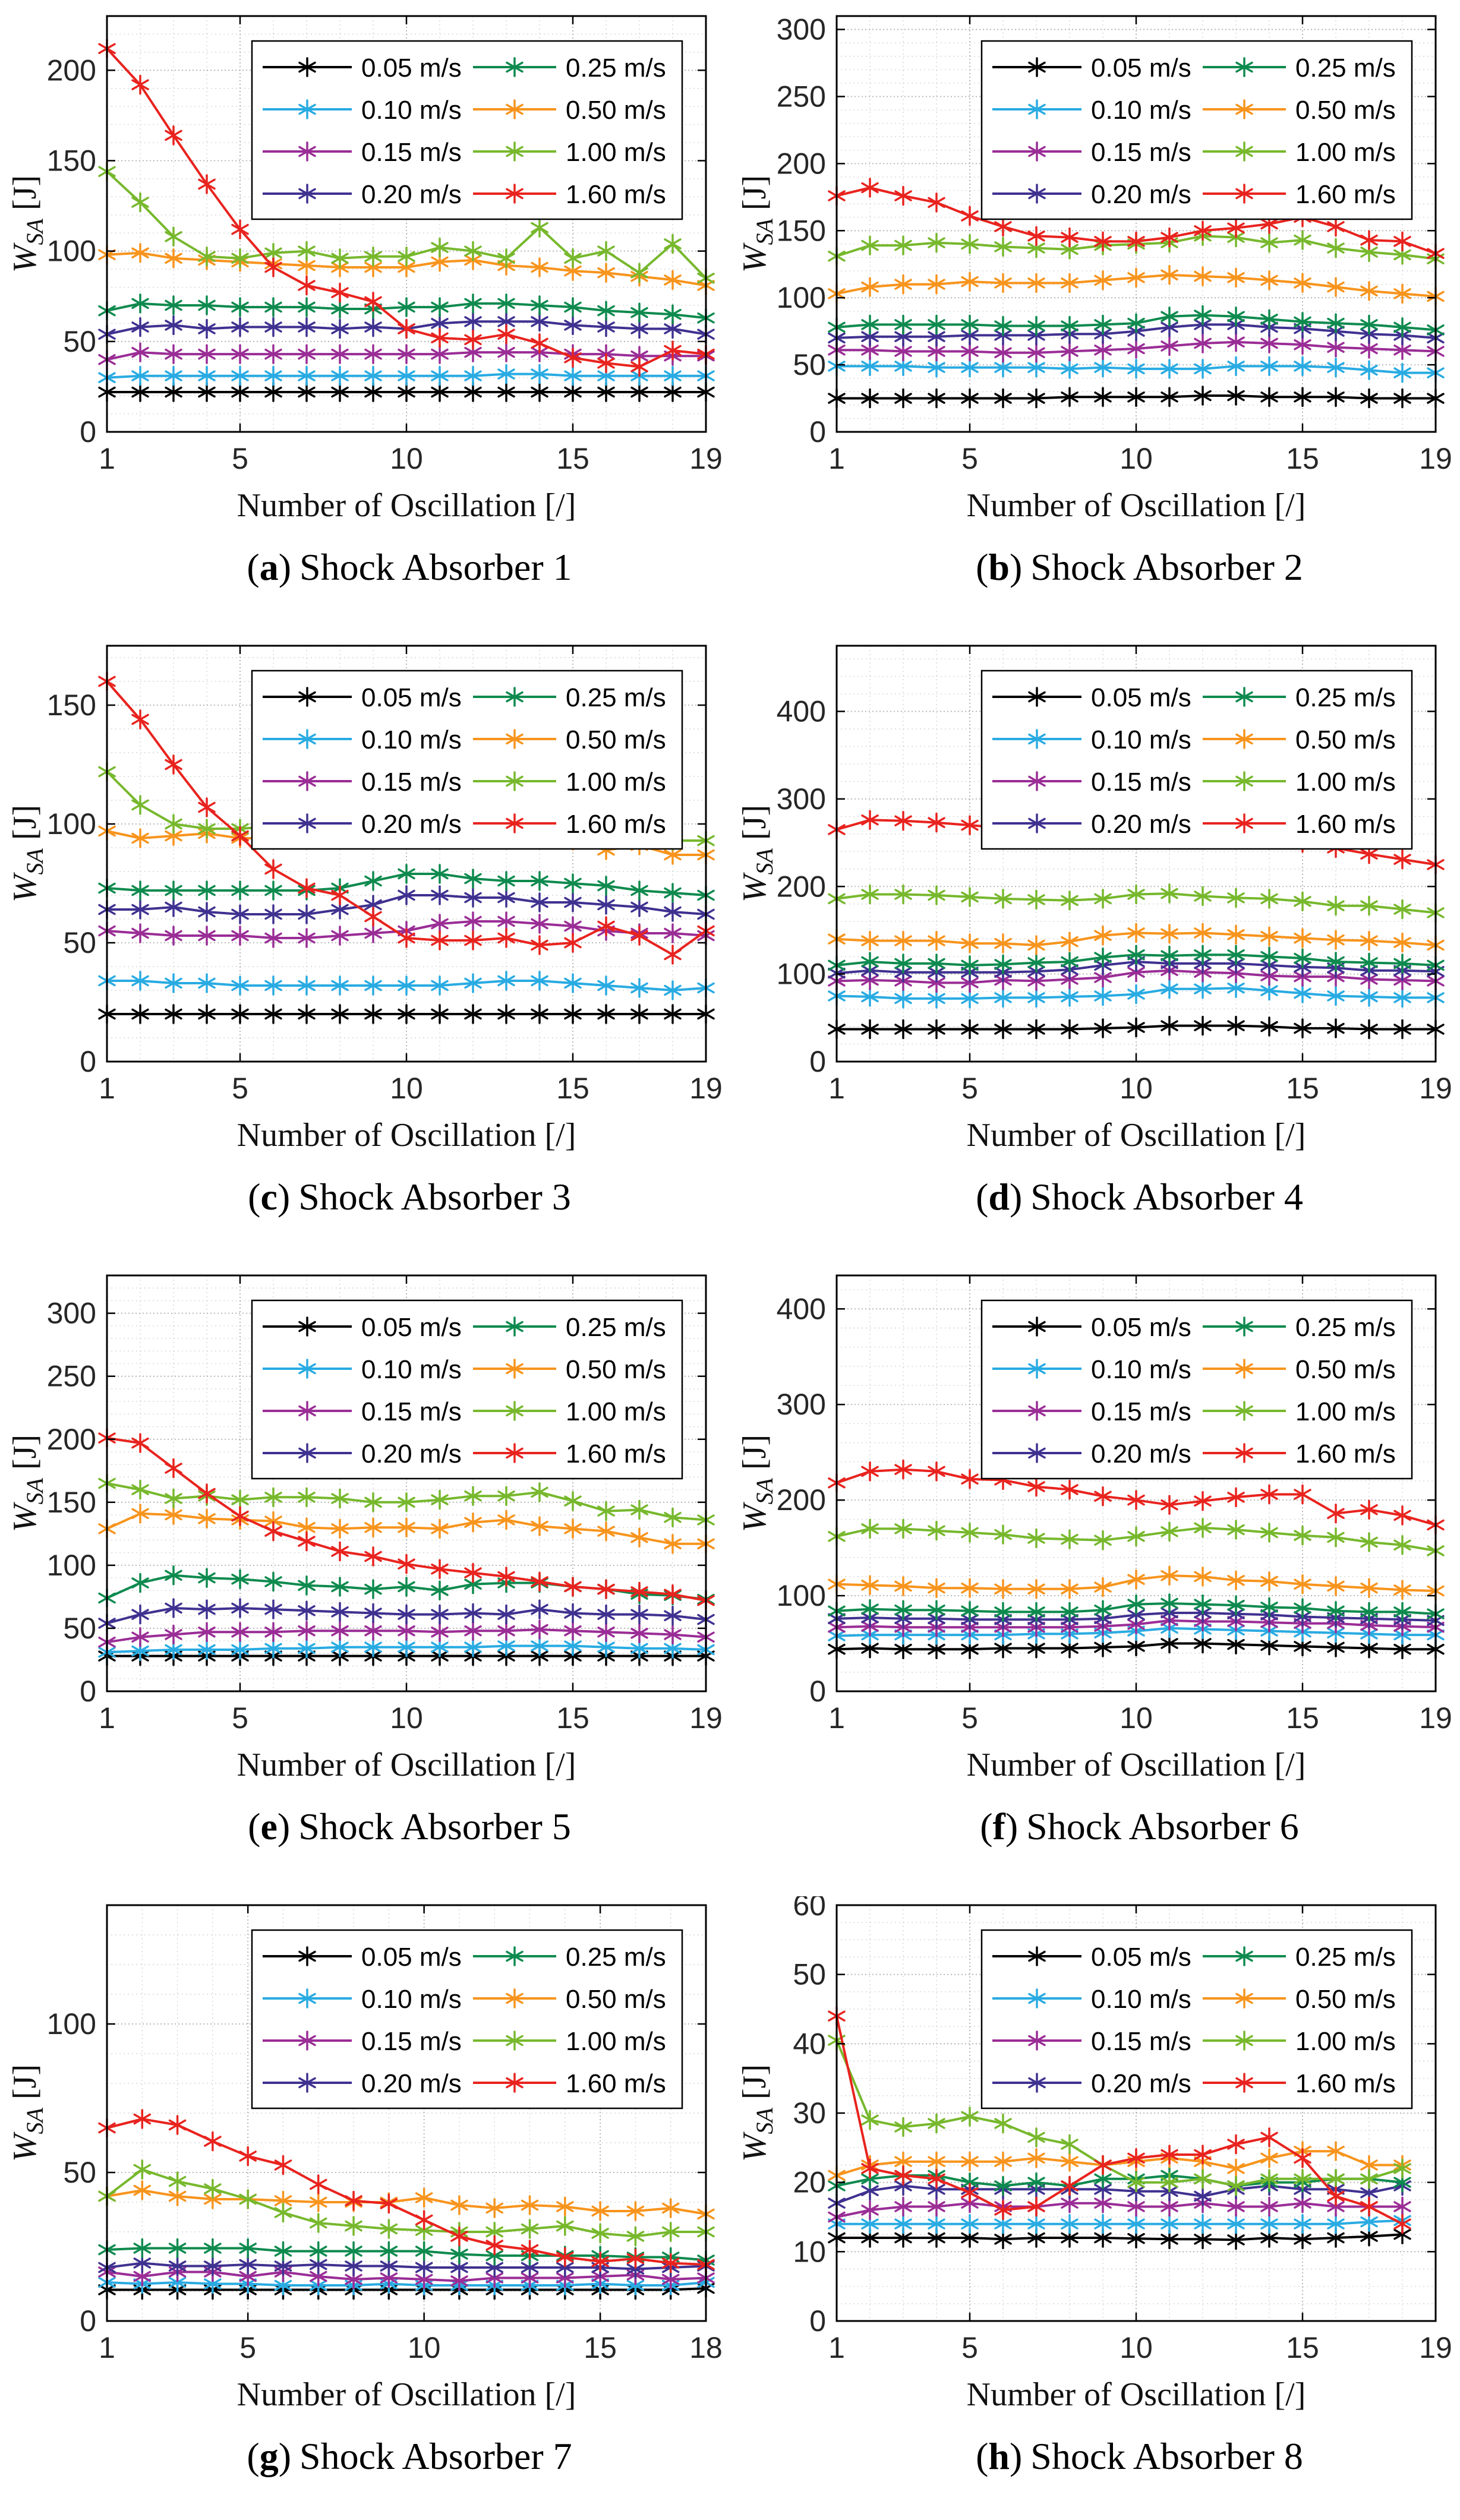 This screenshot has width=1460, height=2520. Describe the element at coordinates (365, 1827) in the screenshot. I see `chart-caption-e: (e) Shock Absorber 5` at that location.